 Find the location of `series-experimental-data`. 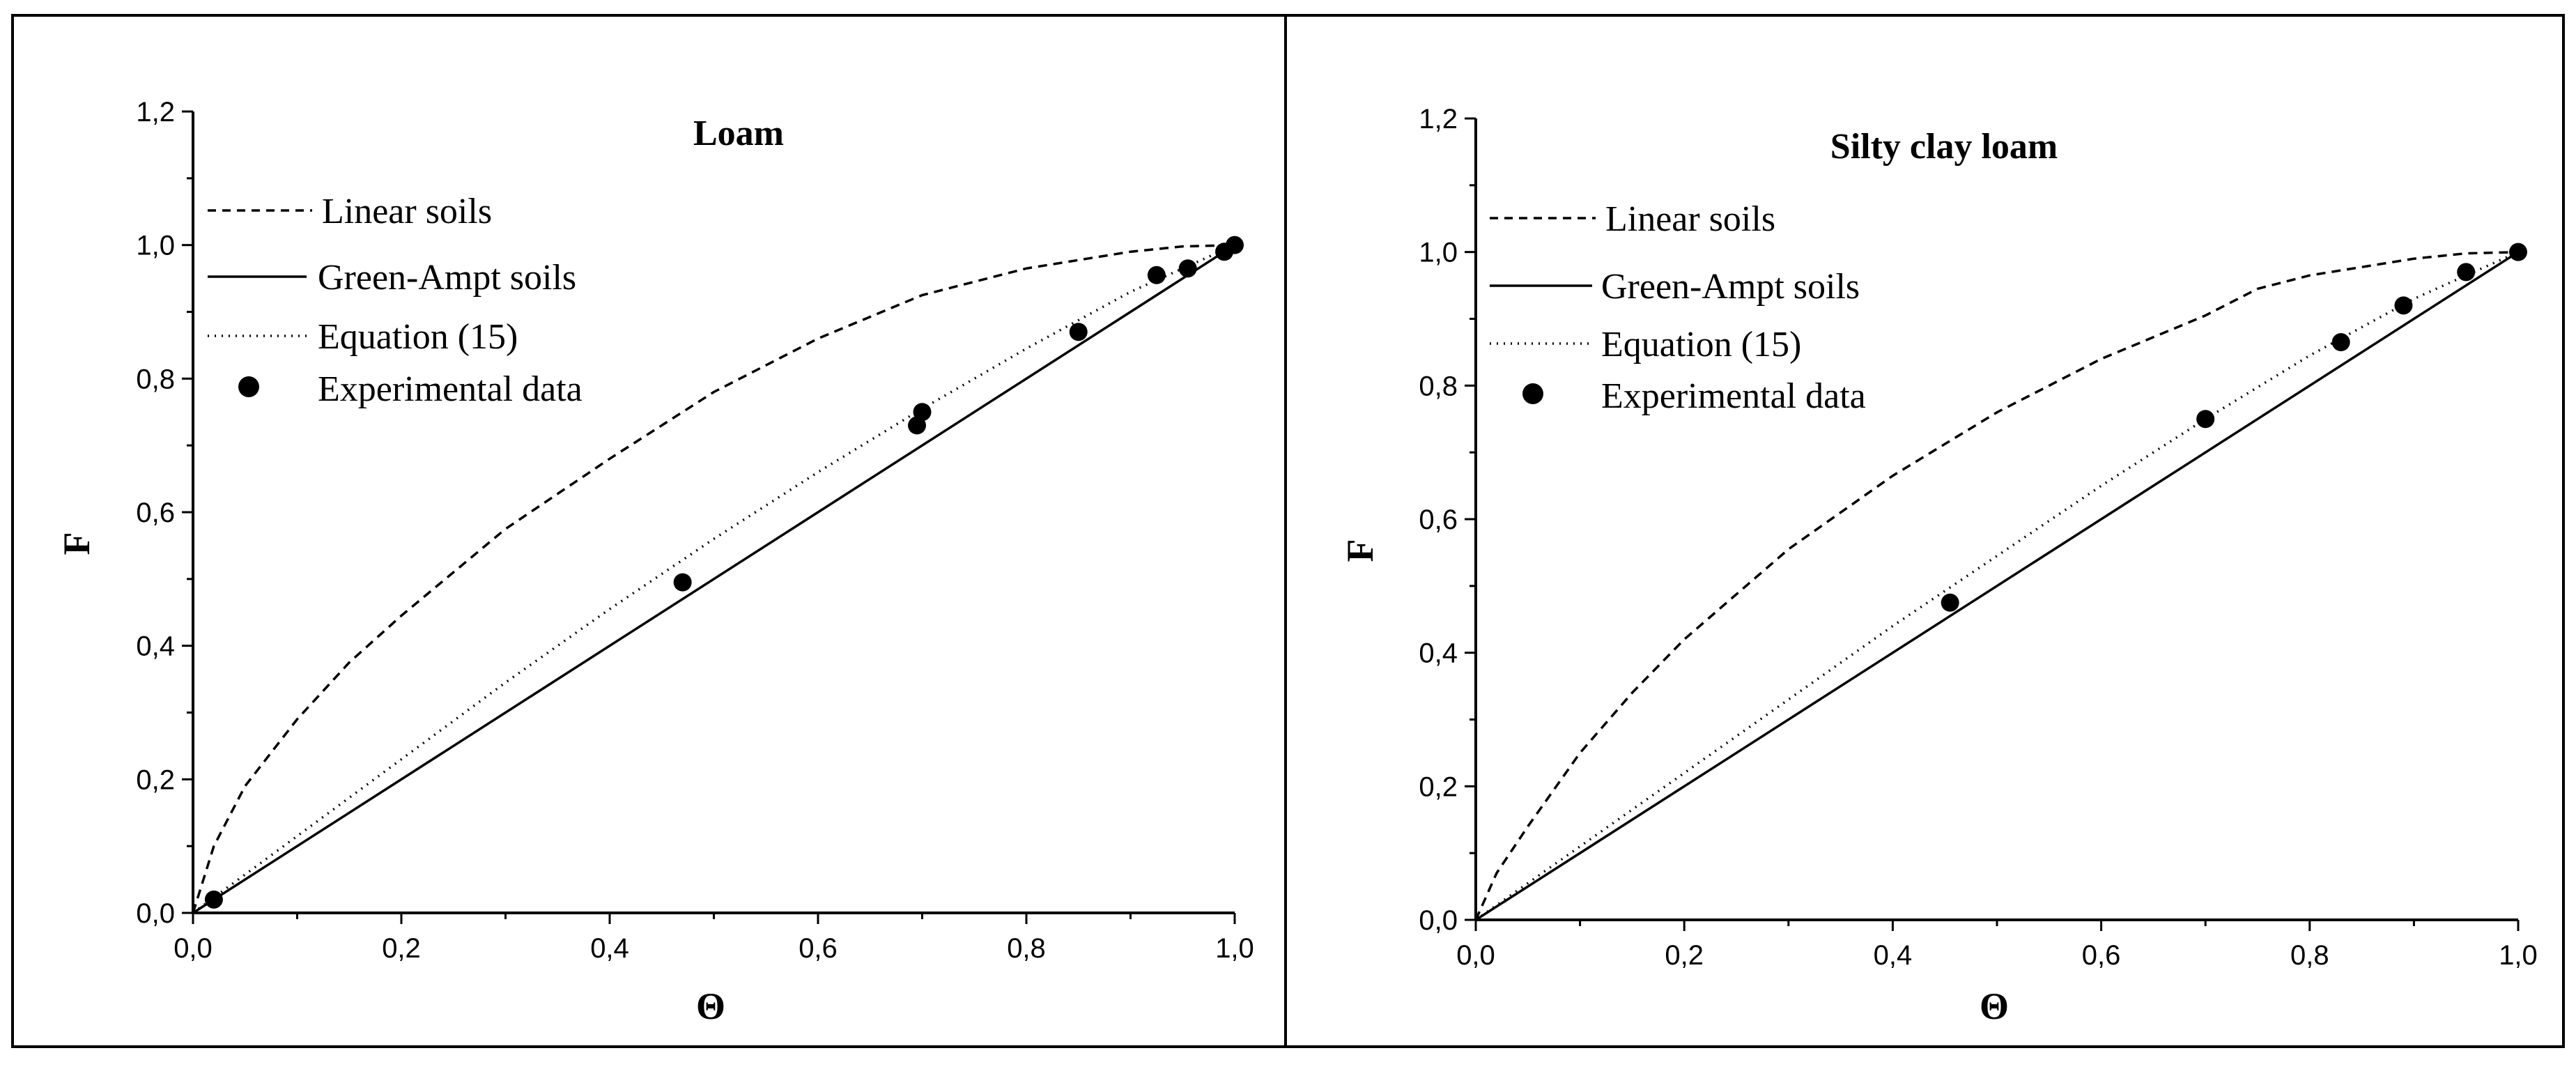

series-experimental-data is located at coordinates (2234, 428).